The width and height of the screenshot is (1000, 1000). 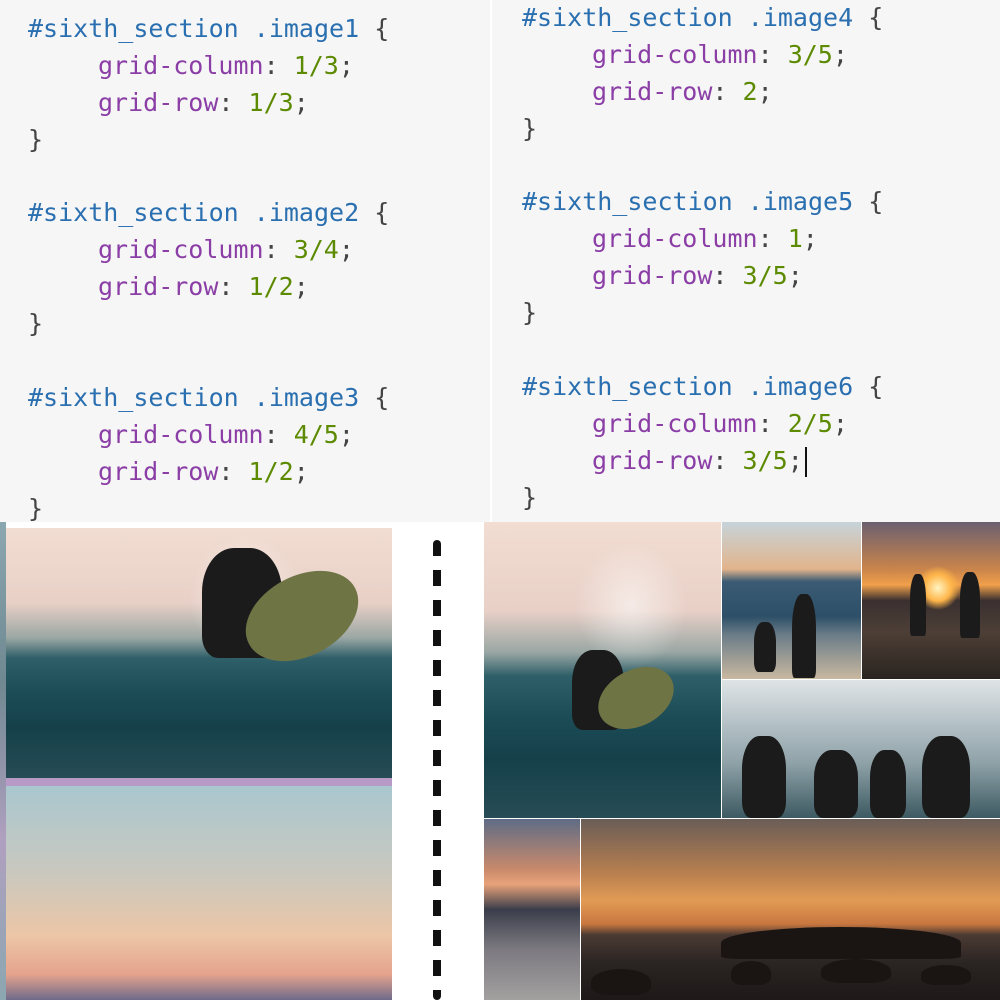 What do you see at coordinates (795, 239) in the screenshot?
I see `value: 1` at bounding box center [795, 239].